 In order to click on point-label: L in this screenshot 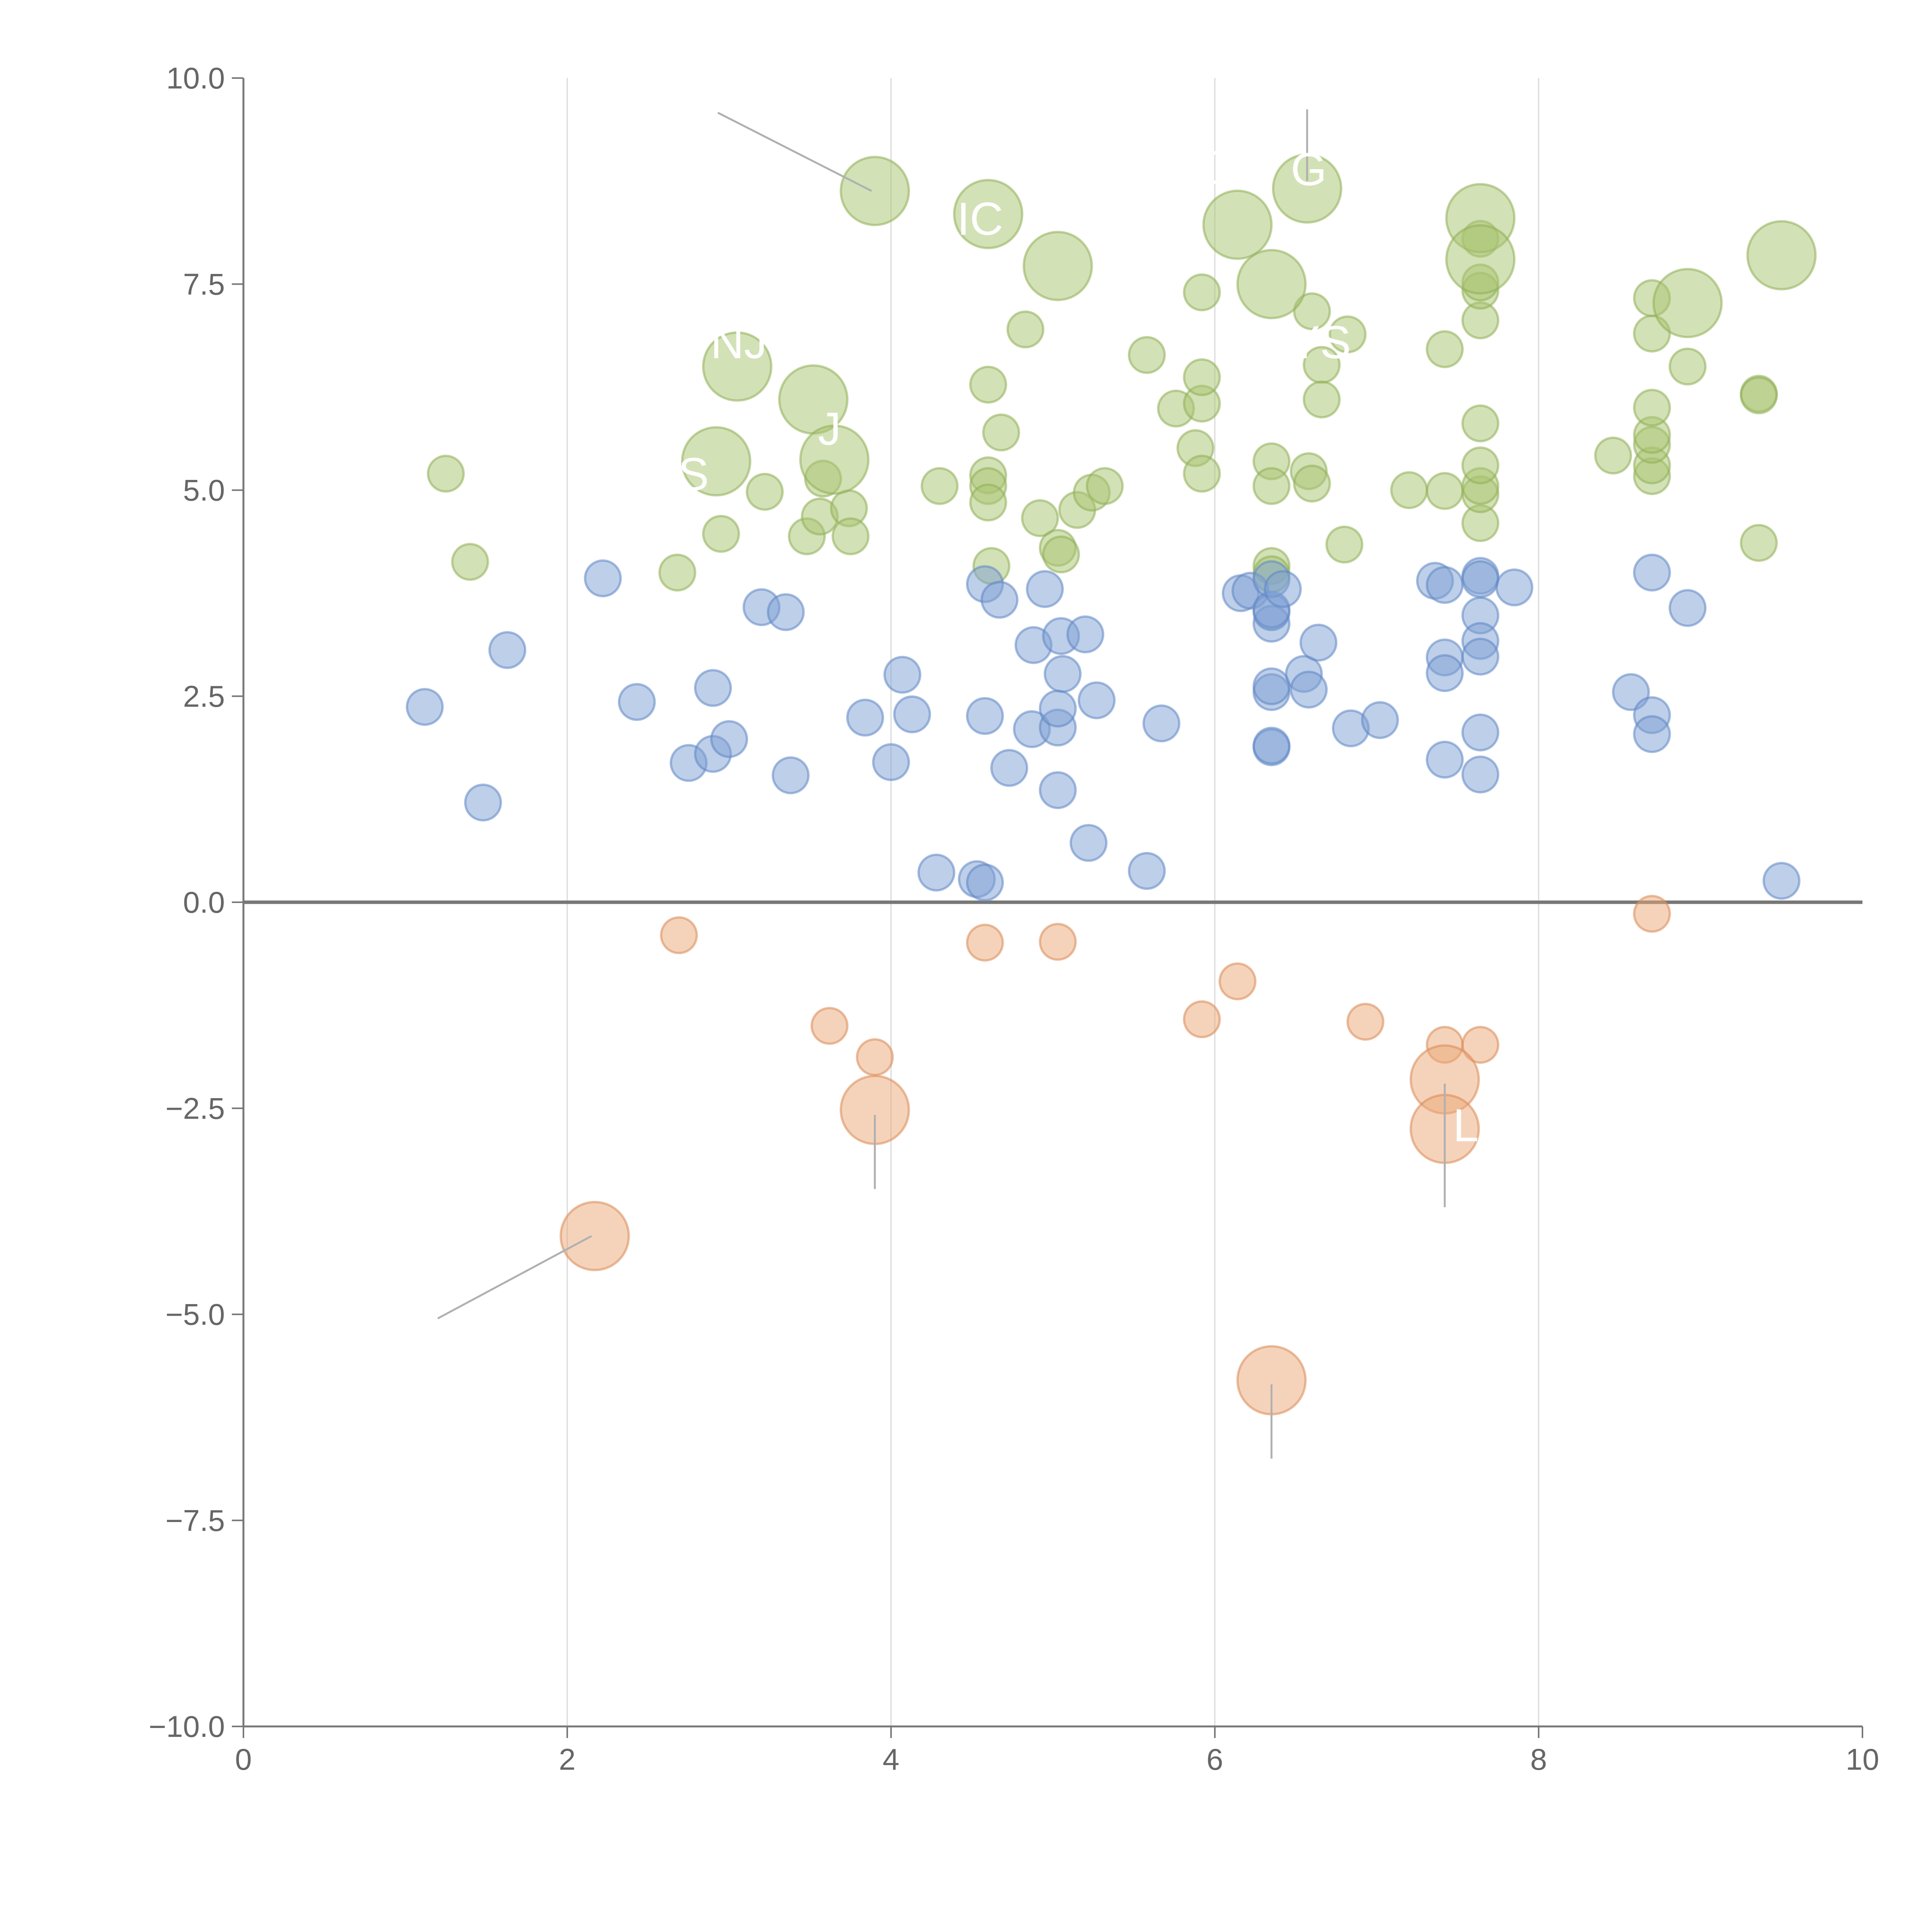, I will do `click(1466, 1126)`.